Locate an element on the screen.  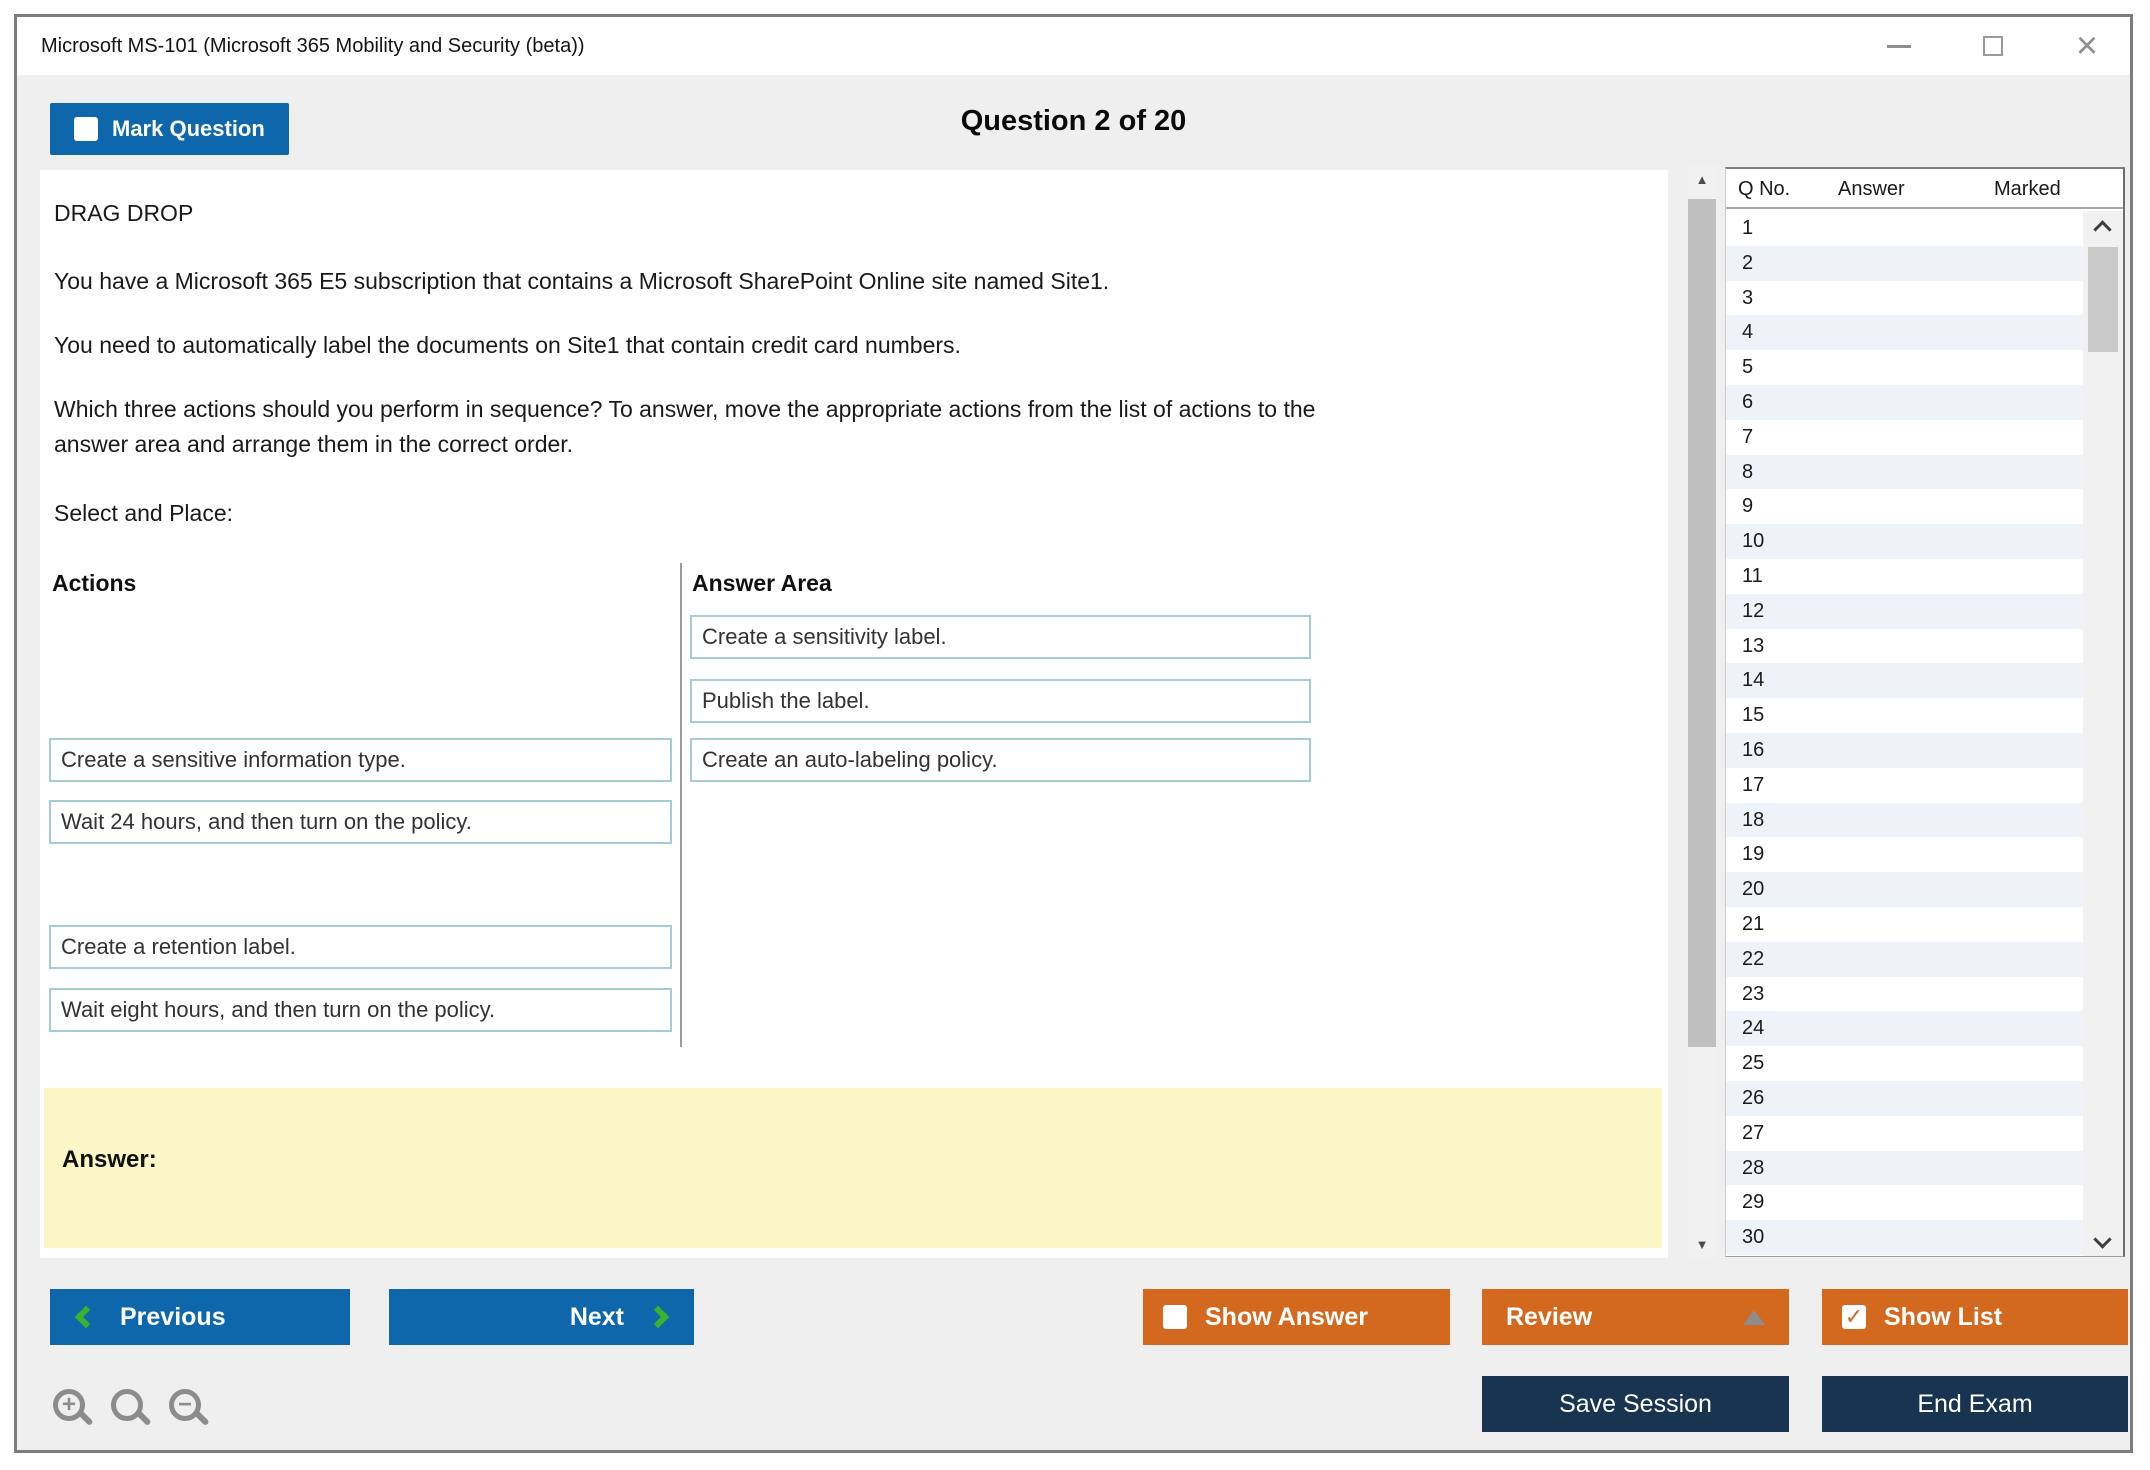
save-session-label: Save Session is located at coordinates (1635, 1403).